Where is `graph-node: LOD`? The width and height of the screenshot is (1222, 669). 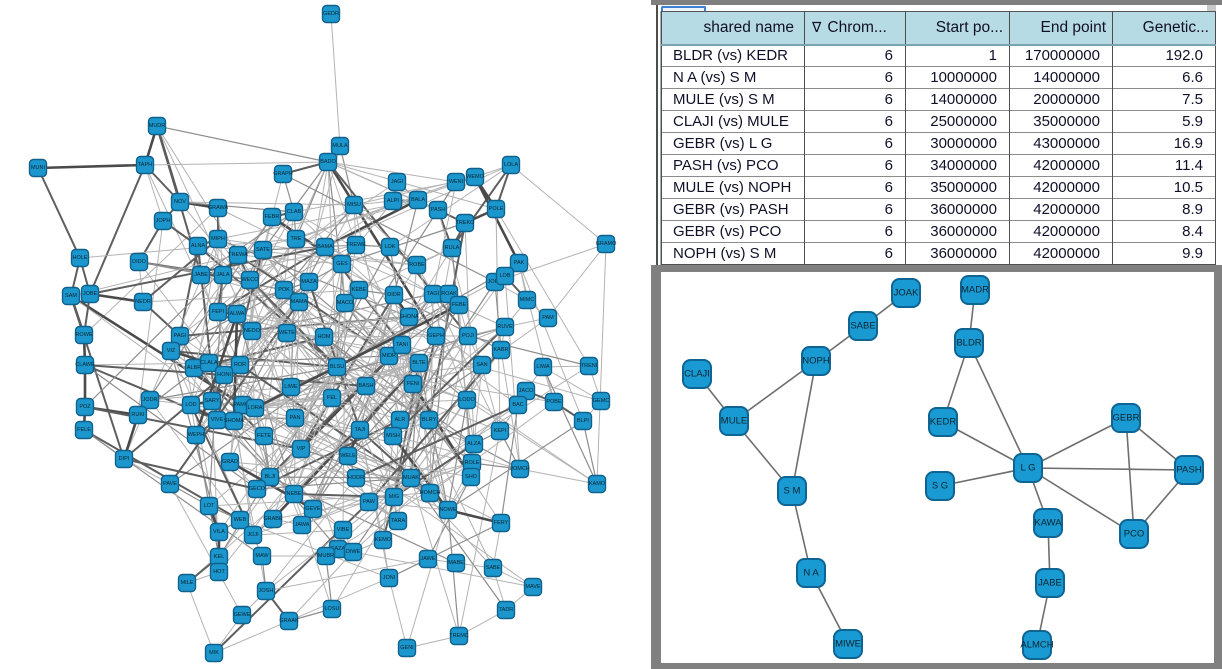
graph-node: LOD is located at coordinates (191, 405).